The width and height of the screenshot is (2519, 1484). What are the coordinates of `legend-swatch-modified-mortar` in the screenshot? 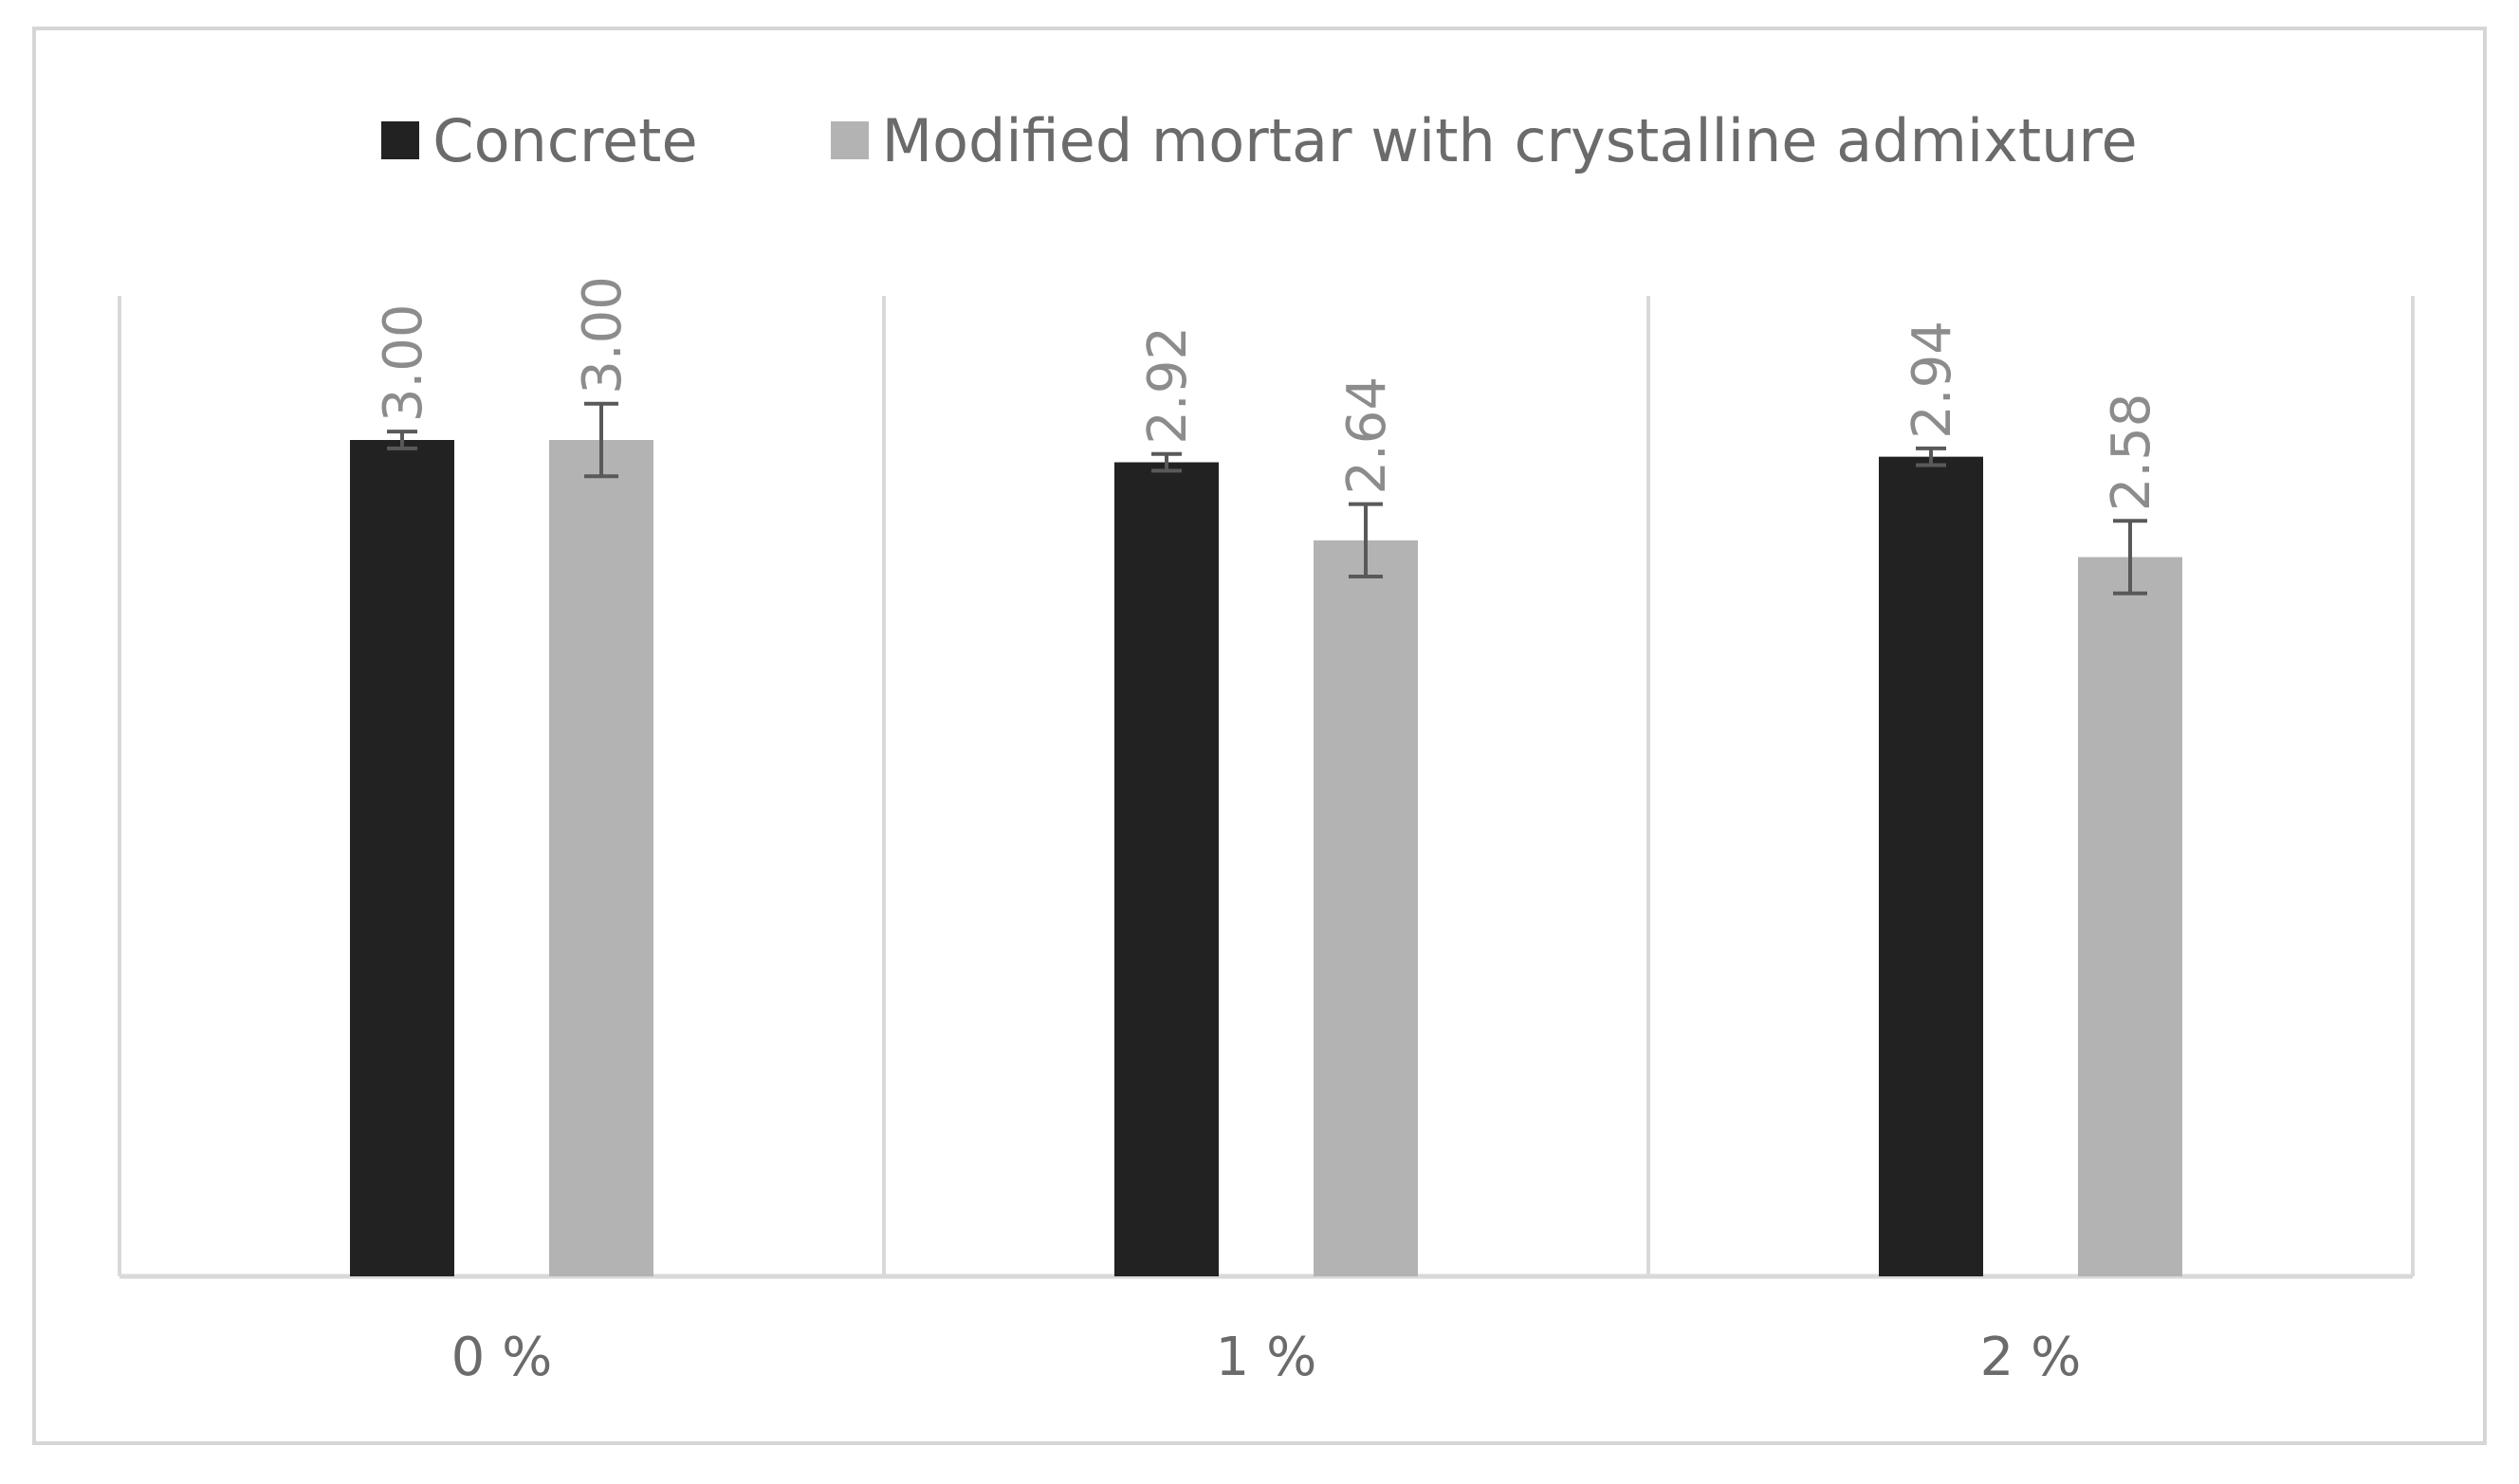 It's located at (849, 140).